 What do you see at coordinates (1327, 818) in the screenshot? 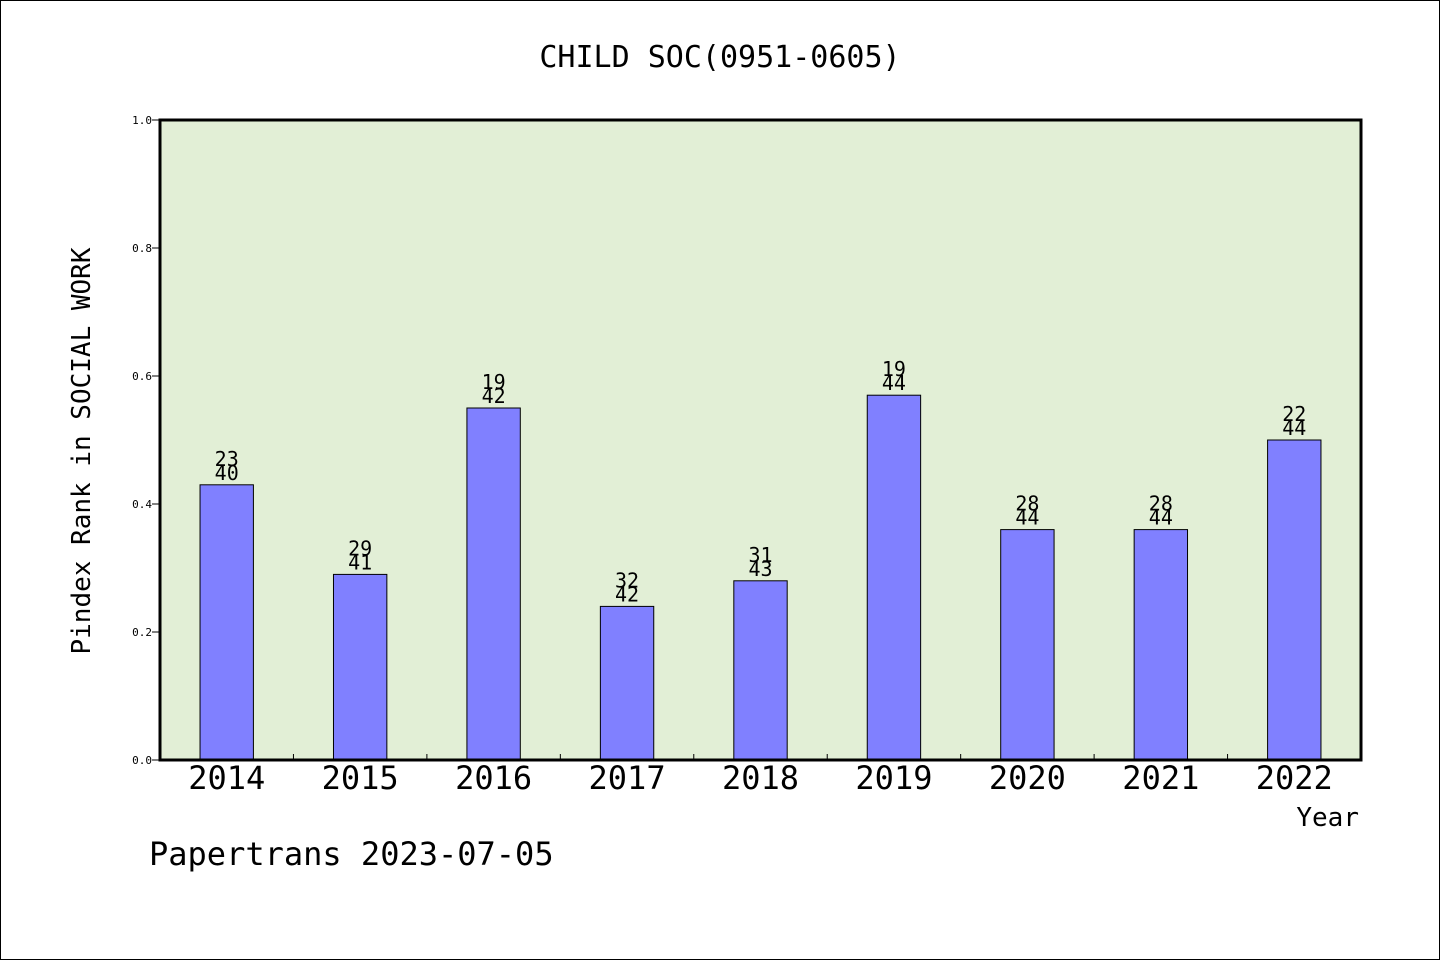
I see `x-axis-label: Year` at bounding box center [1327, 818].